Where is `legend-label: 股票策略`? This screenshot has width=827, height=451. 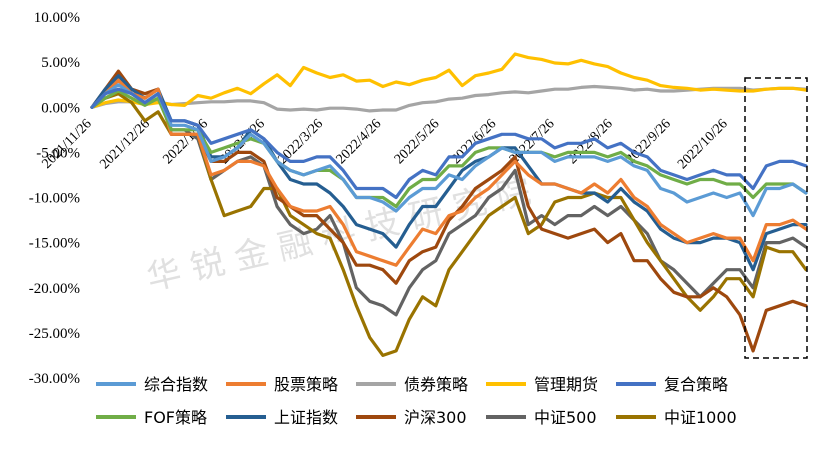
legend-label: 股票策略 is located at coordinates (306, 384).